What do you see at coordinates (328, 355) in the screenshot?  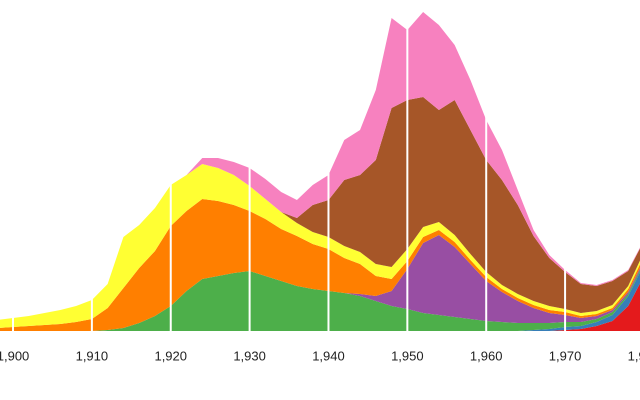 I see `x-tick-label: 1,940` at bounding box center [328, 355].